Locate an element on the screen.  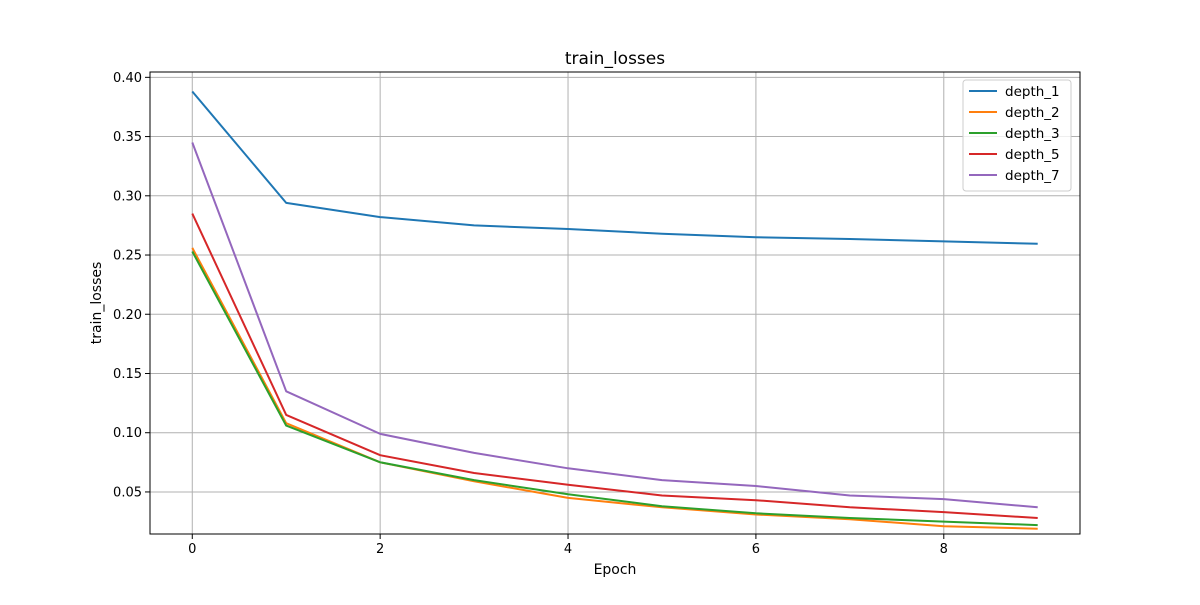
y-tick-label: 0.25 is located at coordinates (127, 256).